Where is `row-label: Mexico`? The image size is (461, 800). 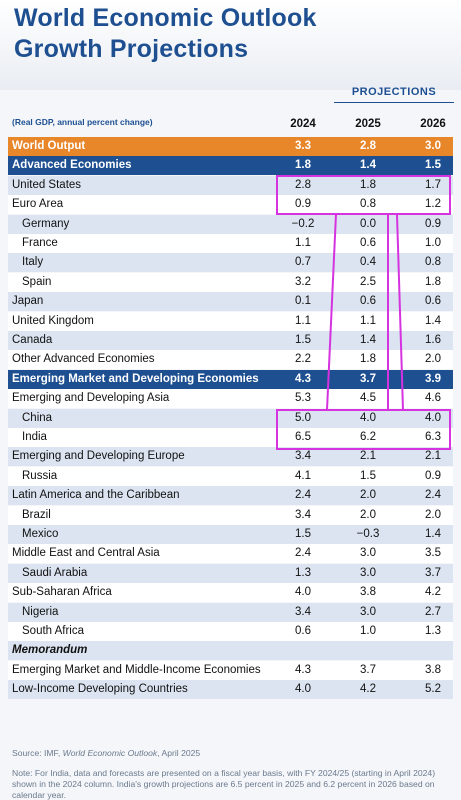 row-label: Mexico is located at coordinates (40, 534).